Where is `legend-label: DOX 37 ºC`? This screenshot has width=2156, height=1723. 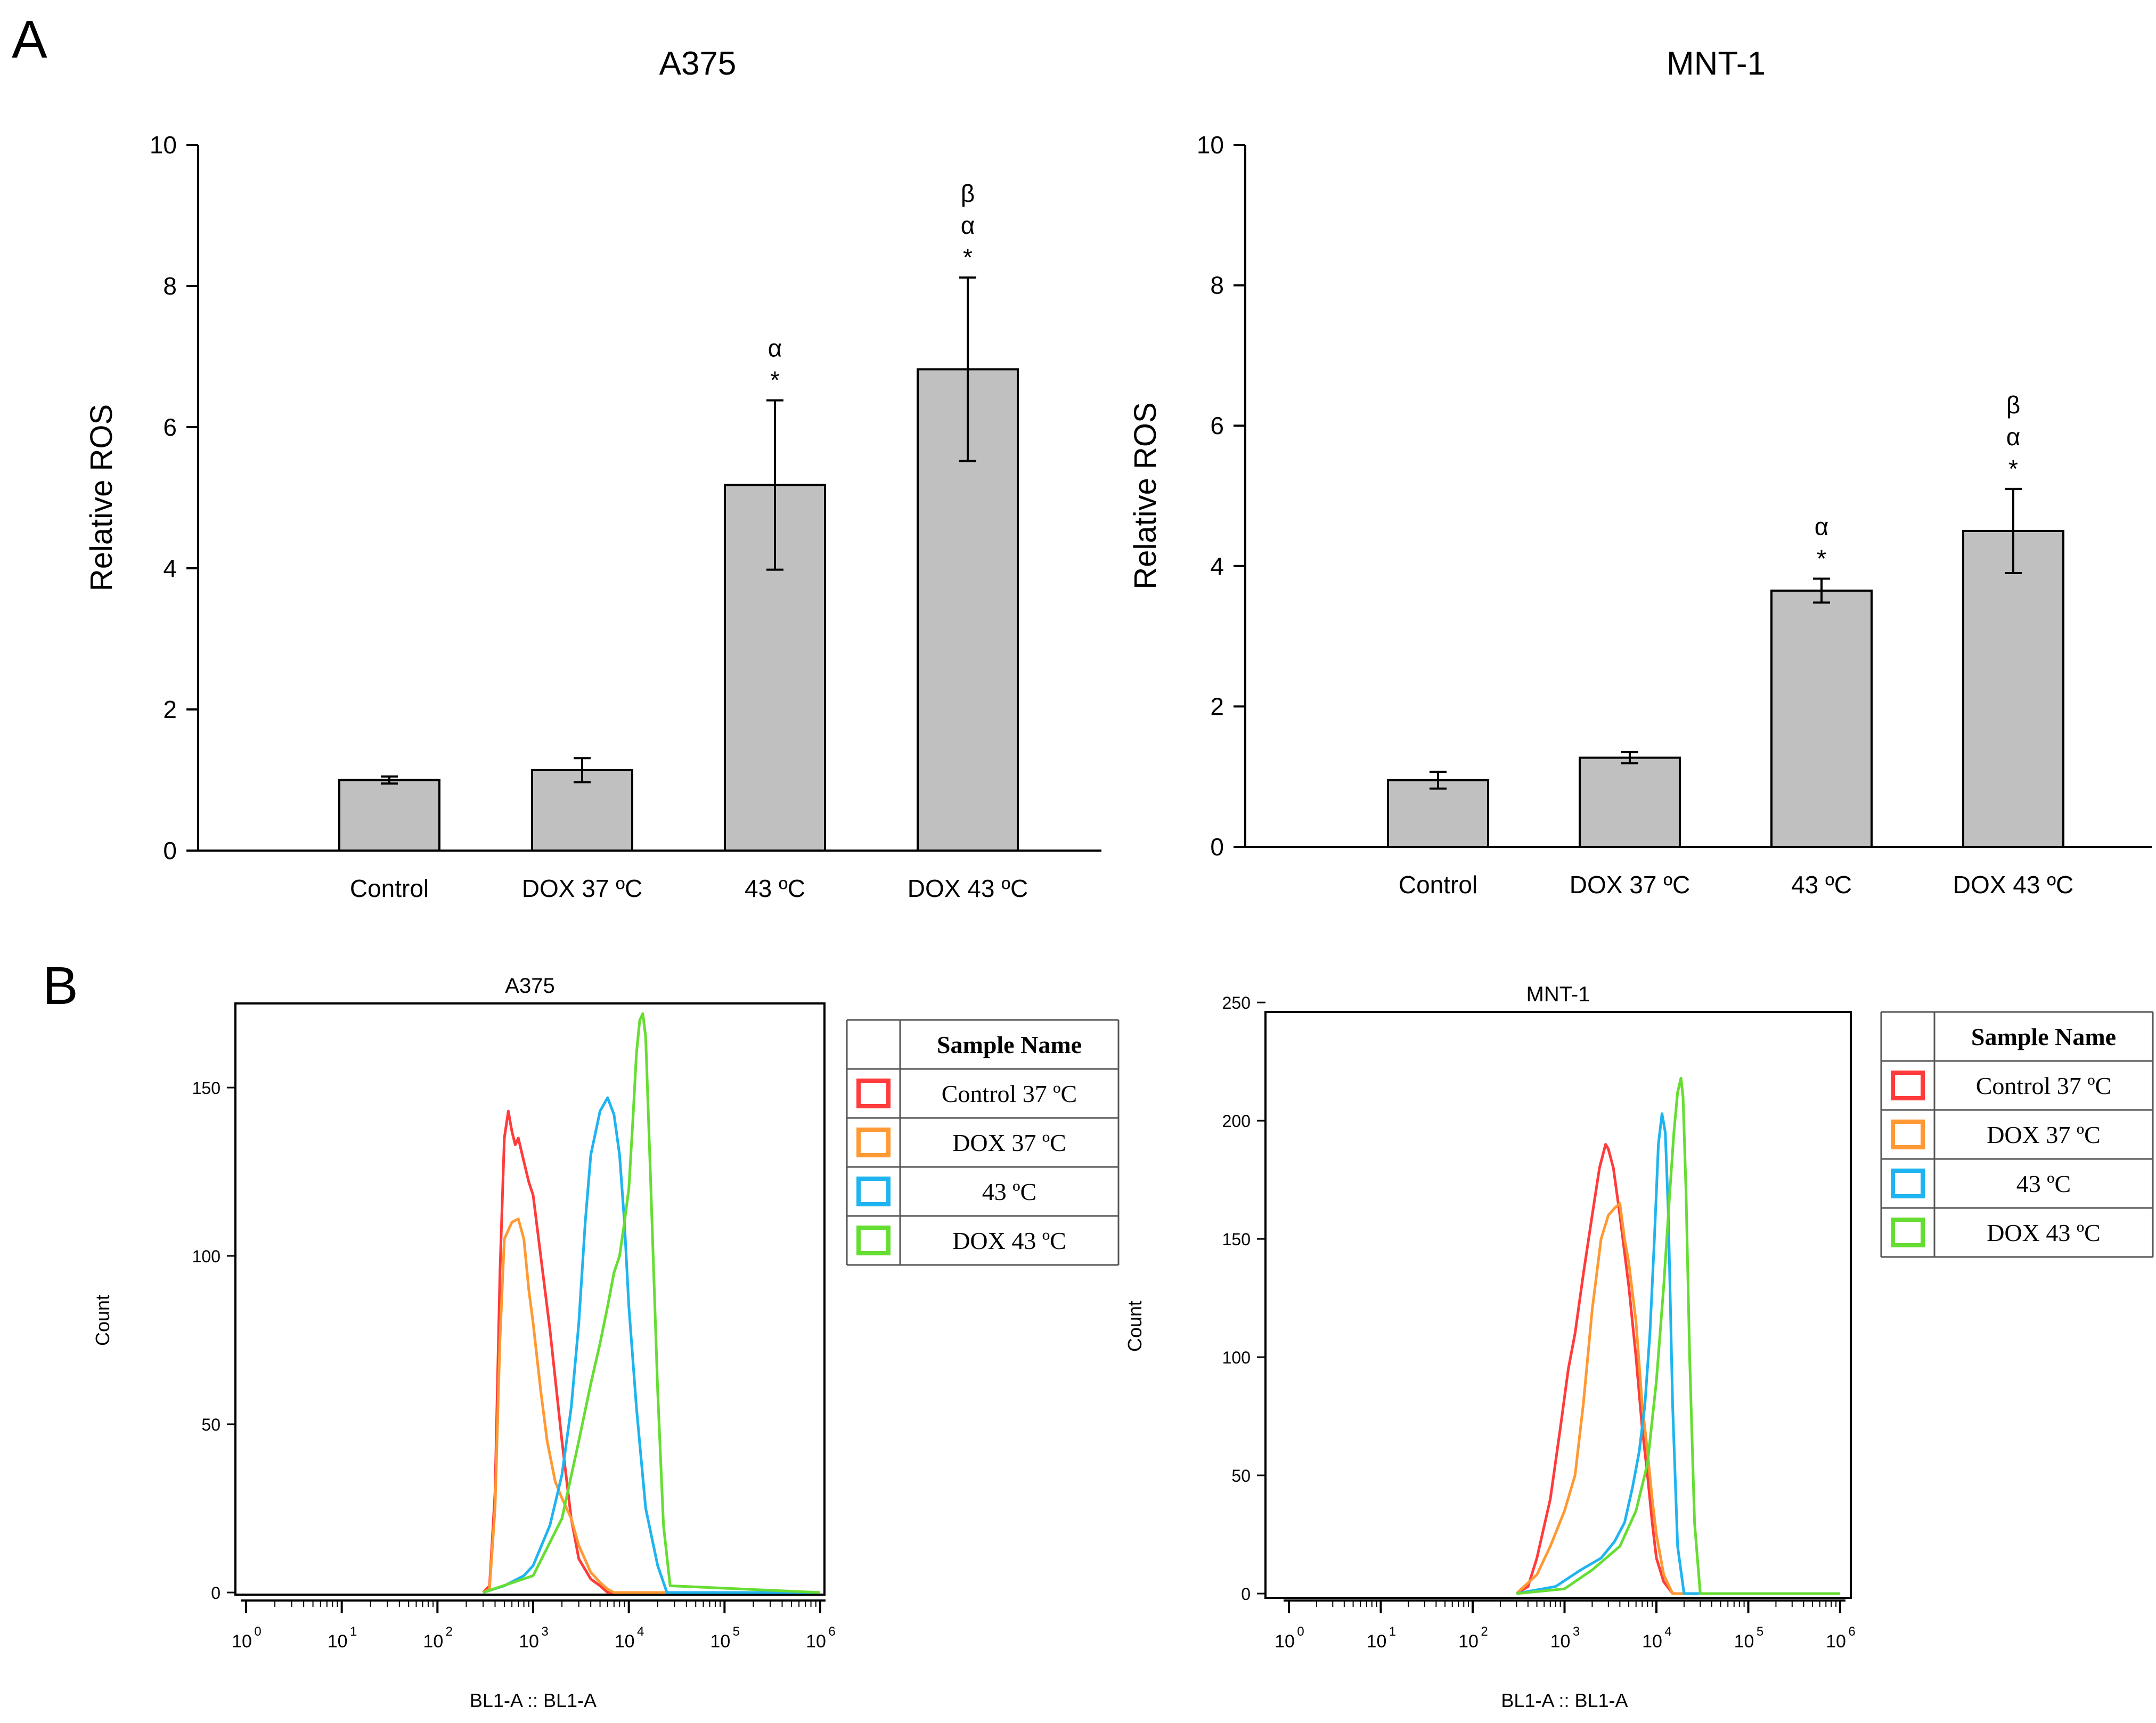
legend-label: DOX 37 ºC is located at coordinates (1009, 1143).